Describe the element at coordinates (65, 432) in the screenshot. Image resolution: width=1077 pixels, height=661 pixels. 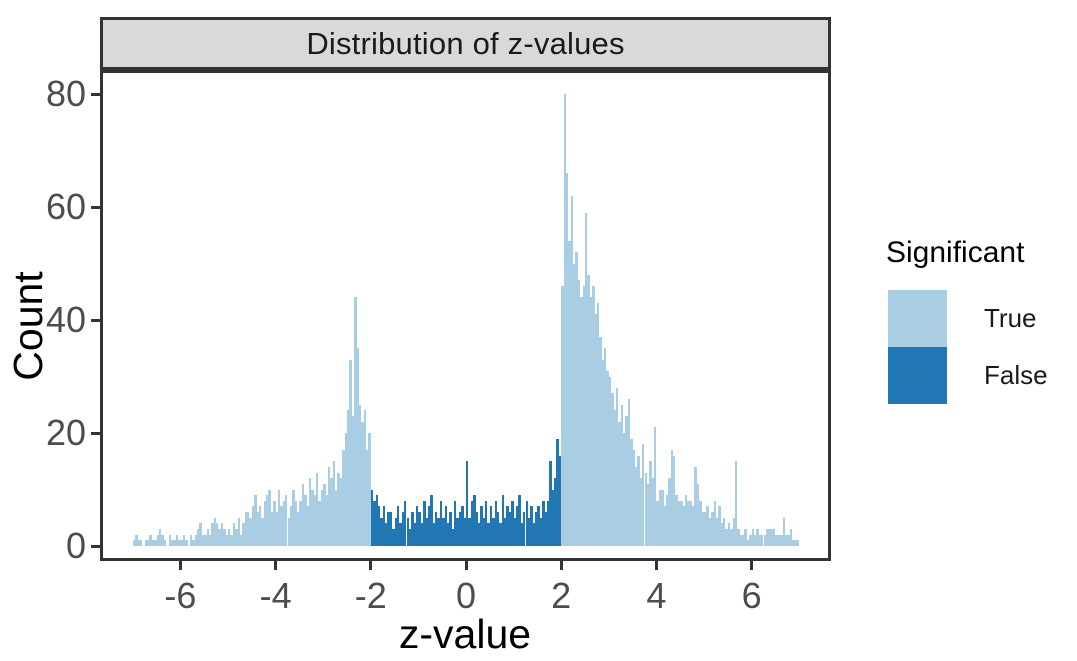
I see `y-tick-label: 20` at that location.